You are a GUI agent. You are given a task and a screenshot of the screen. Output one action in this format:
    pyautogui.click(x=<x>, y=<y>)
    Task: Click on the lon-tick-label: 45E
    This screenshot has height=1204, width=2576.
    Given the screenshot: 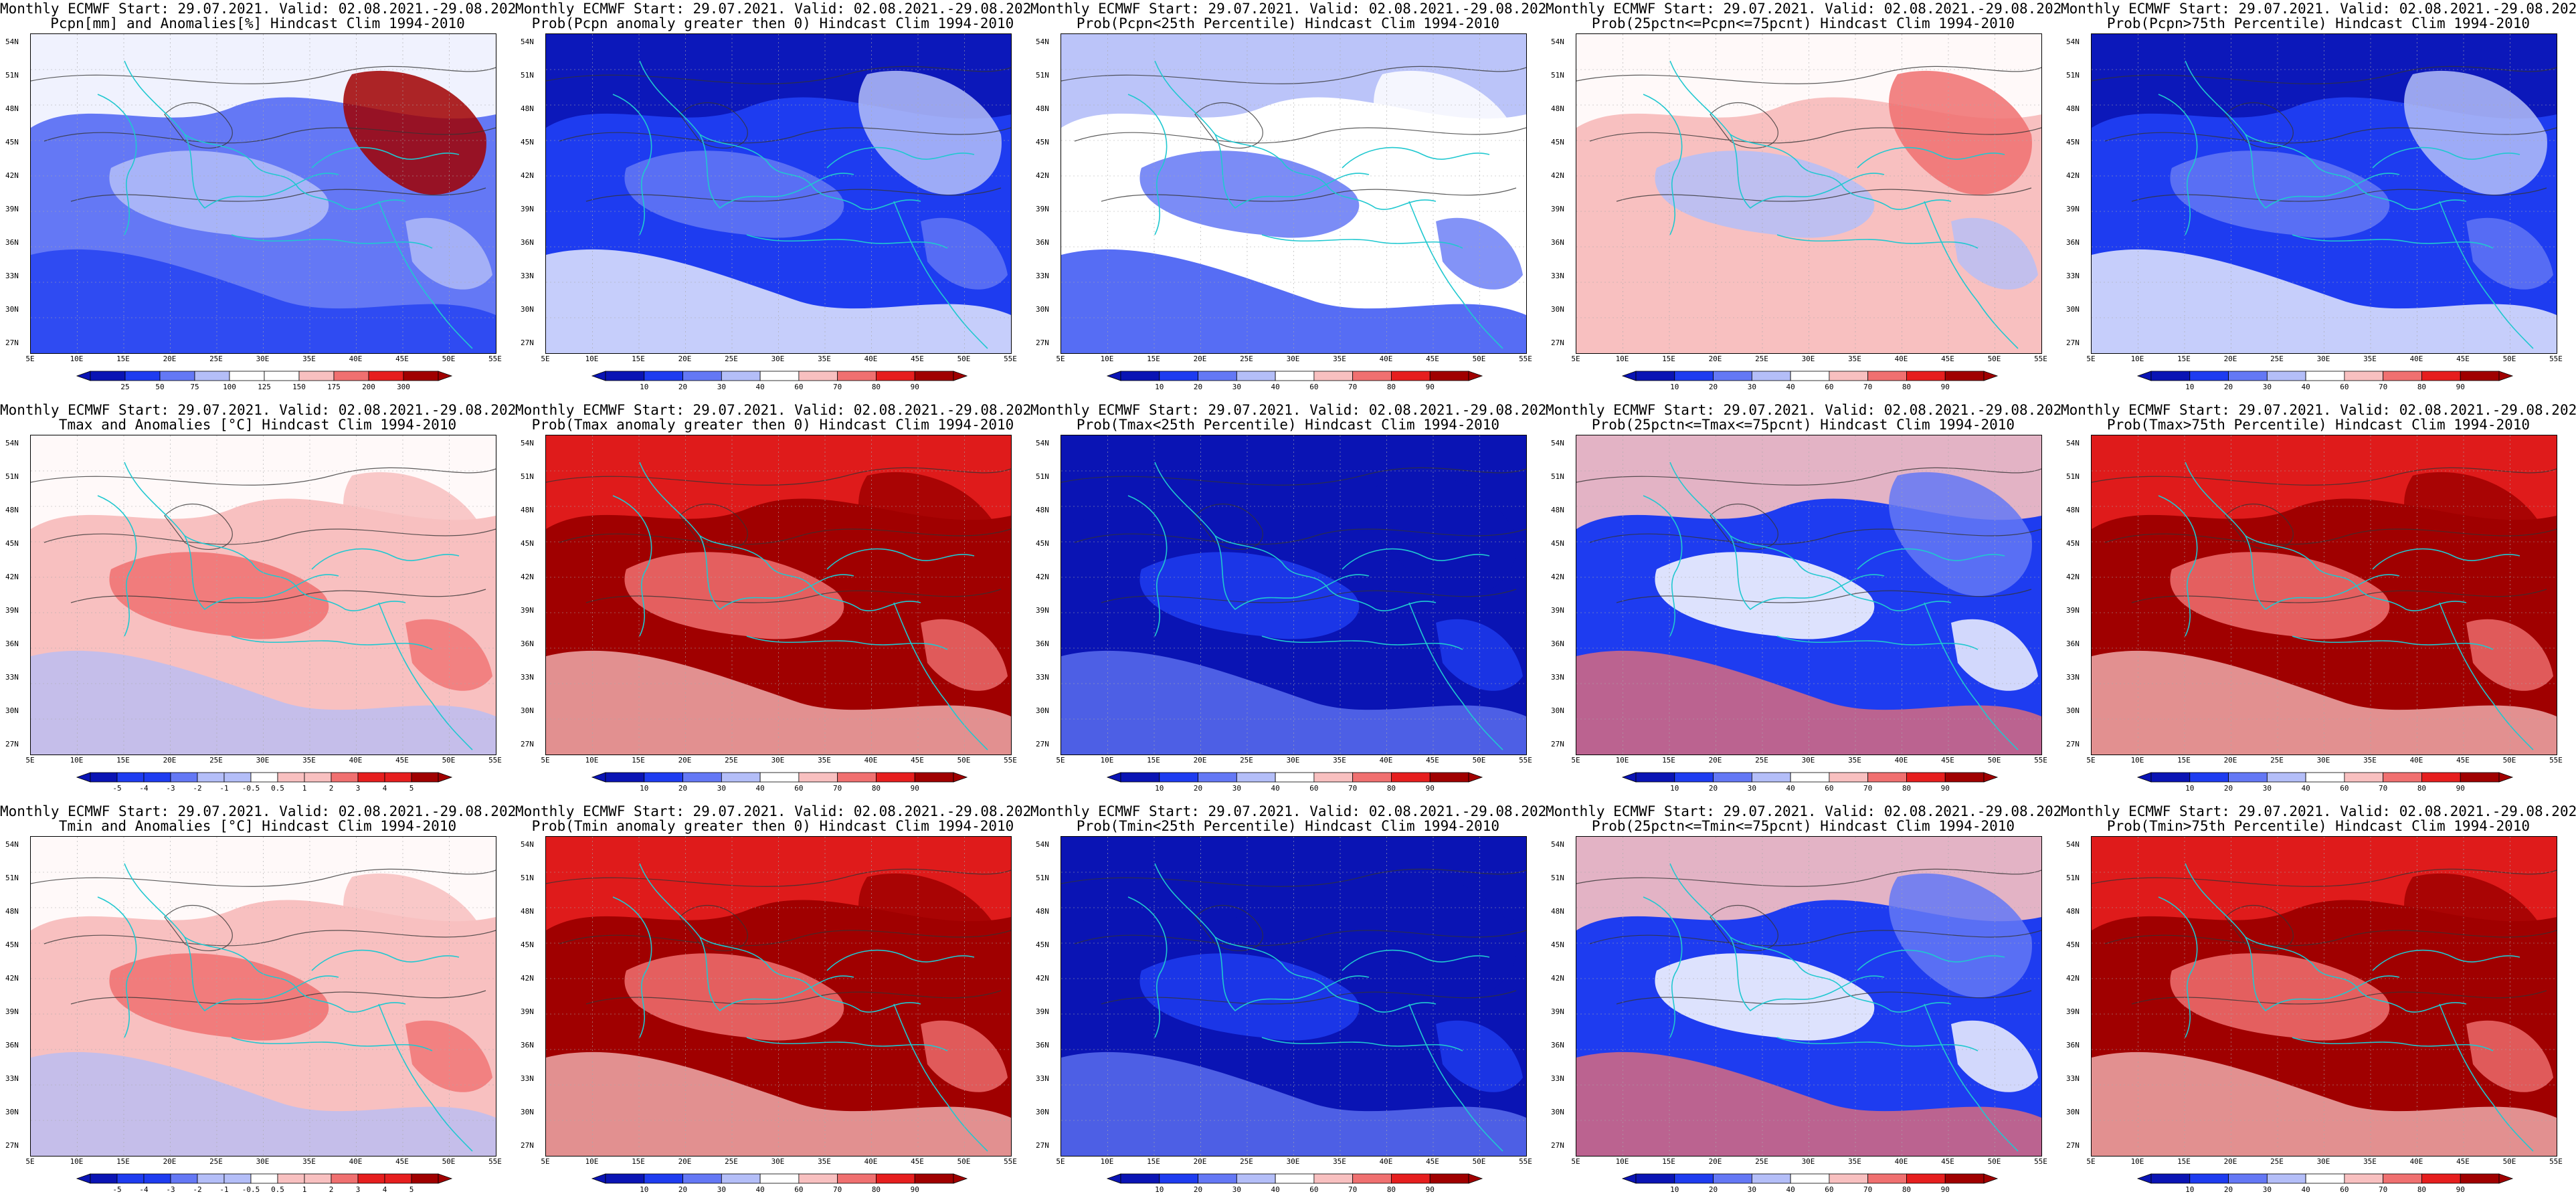 What is the action you would take?
    pyautogui.click(x=917, y=760)
    